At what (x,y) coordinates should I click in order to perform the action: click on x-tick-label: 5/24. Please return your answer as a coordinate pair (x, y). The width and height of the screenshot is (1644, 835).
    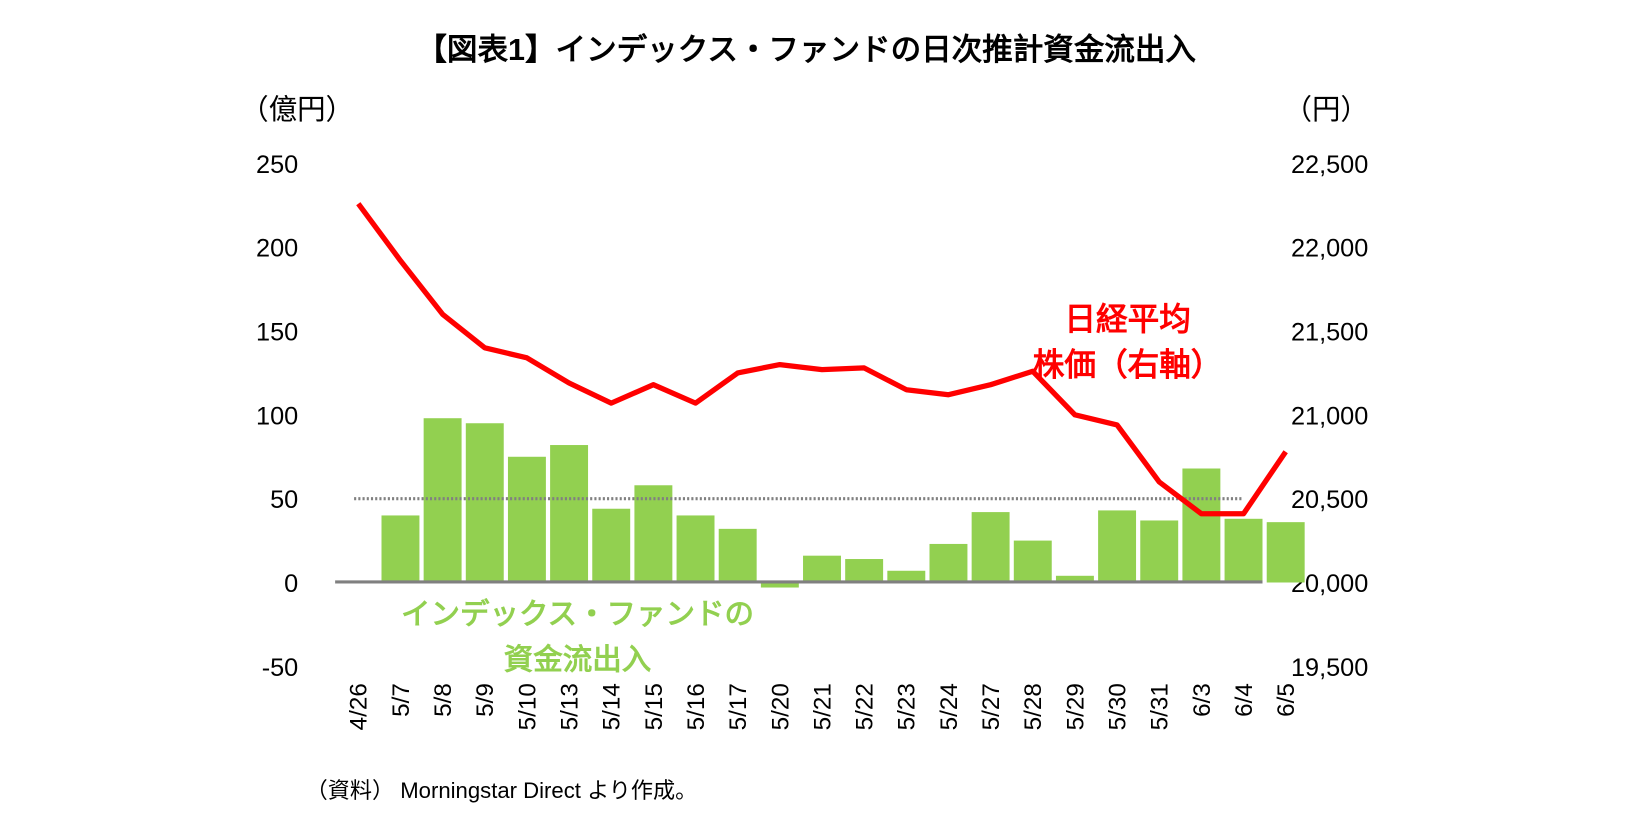
    Looking at the image, I should click on (949, 706).